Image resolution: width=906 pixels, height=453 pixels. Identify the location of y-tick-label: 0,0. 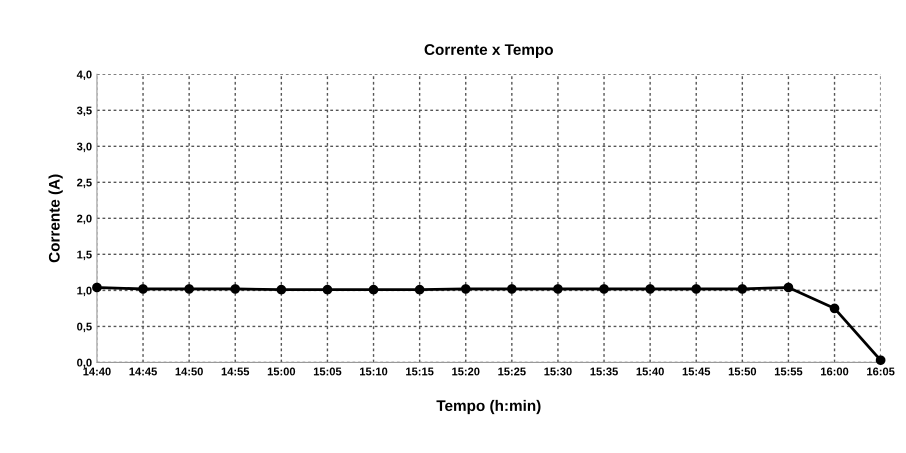
(84, 363).